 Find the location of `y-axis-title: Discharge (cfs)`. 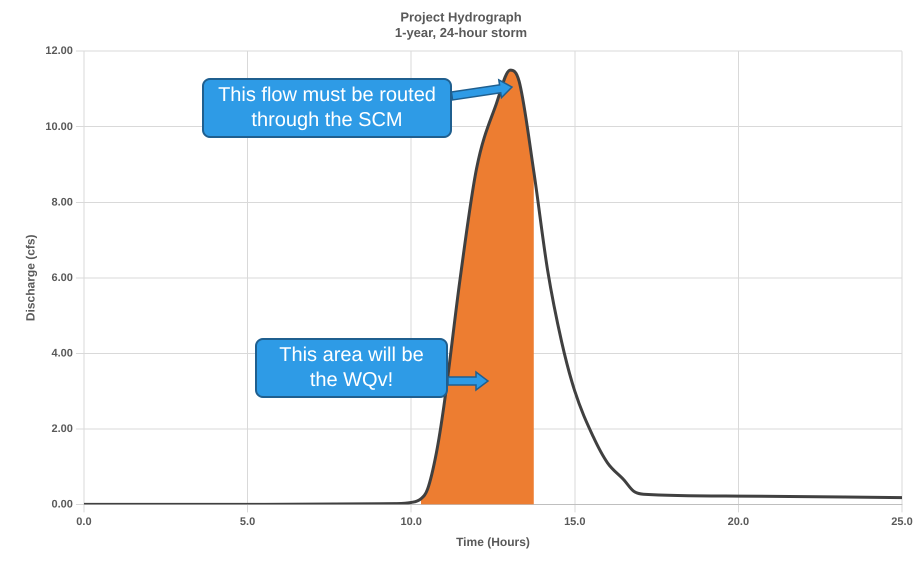

y-axis-title: Discharge (cfs) is located at coordinates (31, 278).